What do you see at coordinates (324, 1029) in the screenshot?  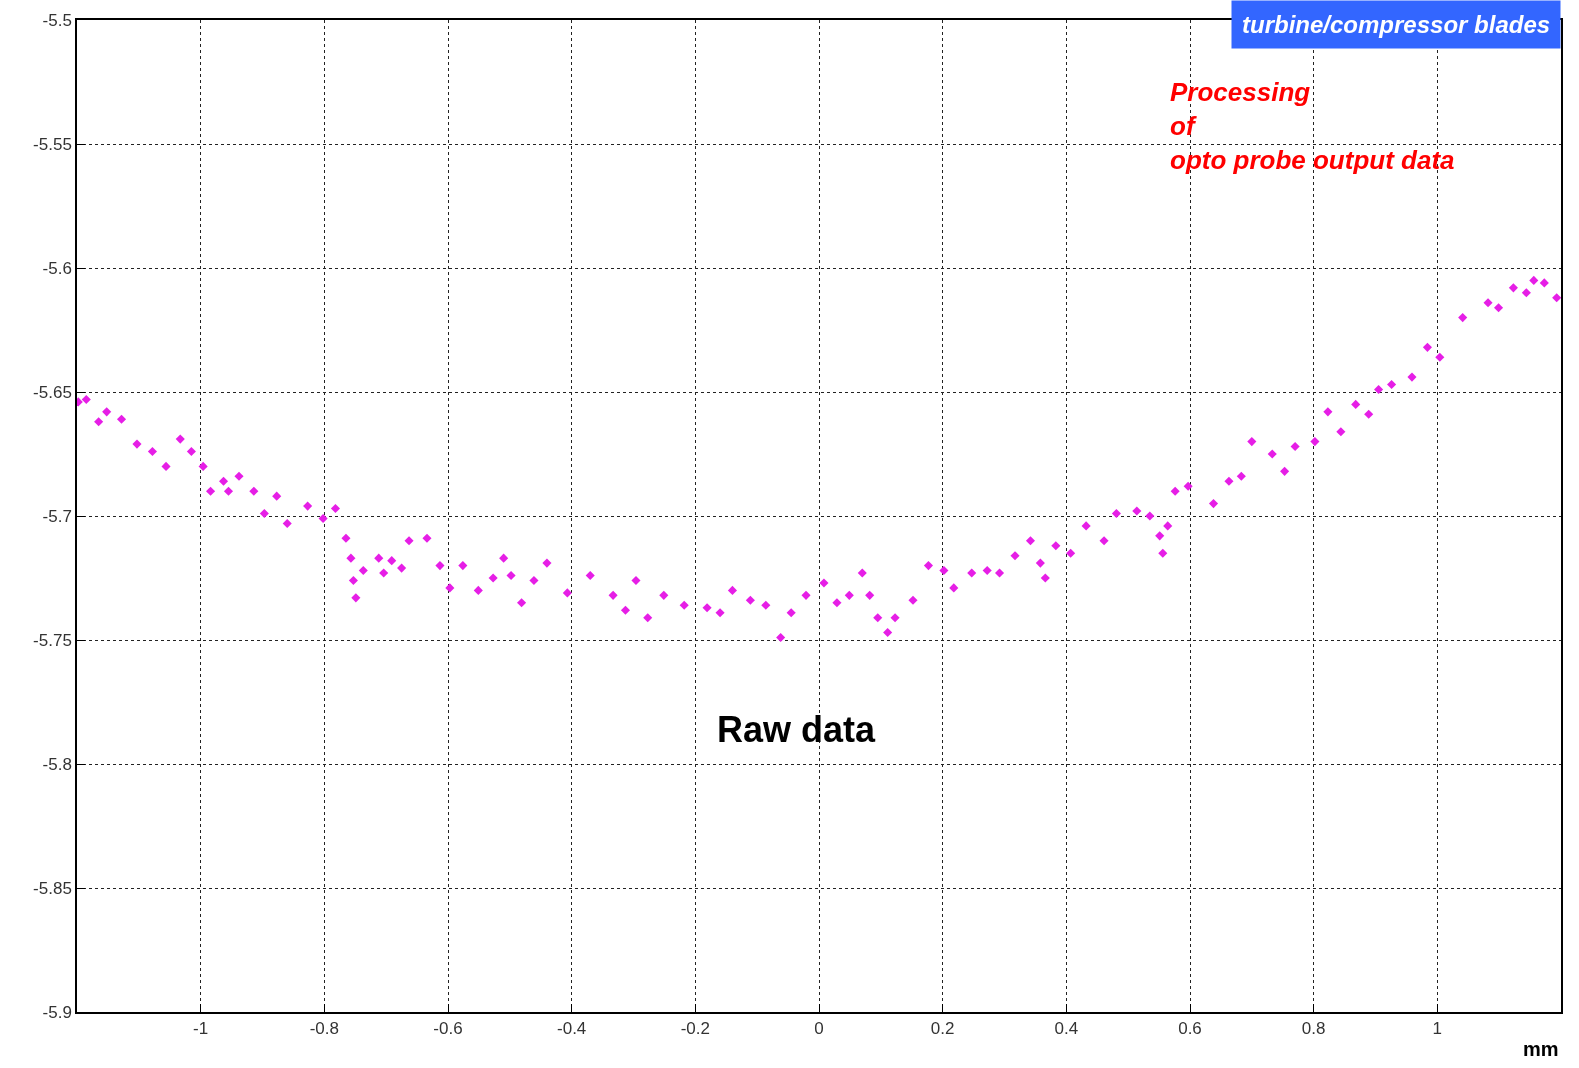 I see `x-tick-label: -0.8` at bounding box center [324, 1029].